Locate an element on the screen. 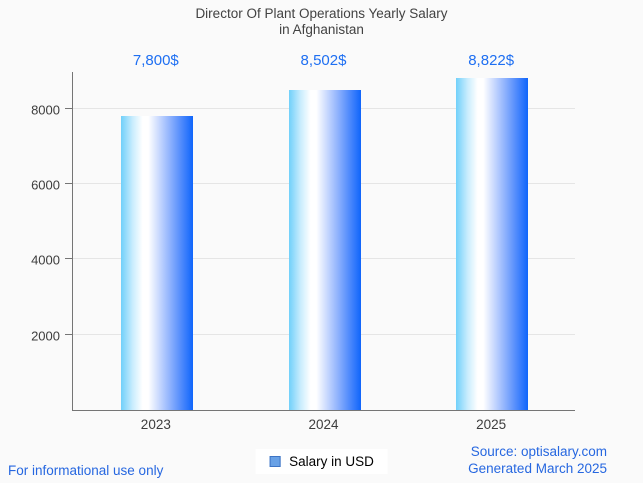 This screenshot has width=643, height=483. y-tick-label-6000: 6000 is located at coordinates (45, 185).